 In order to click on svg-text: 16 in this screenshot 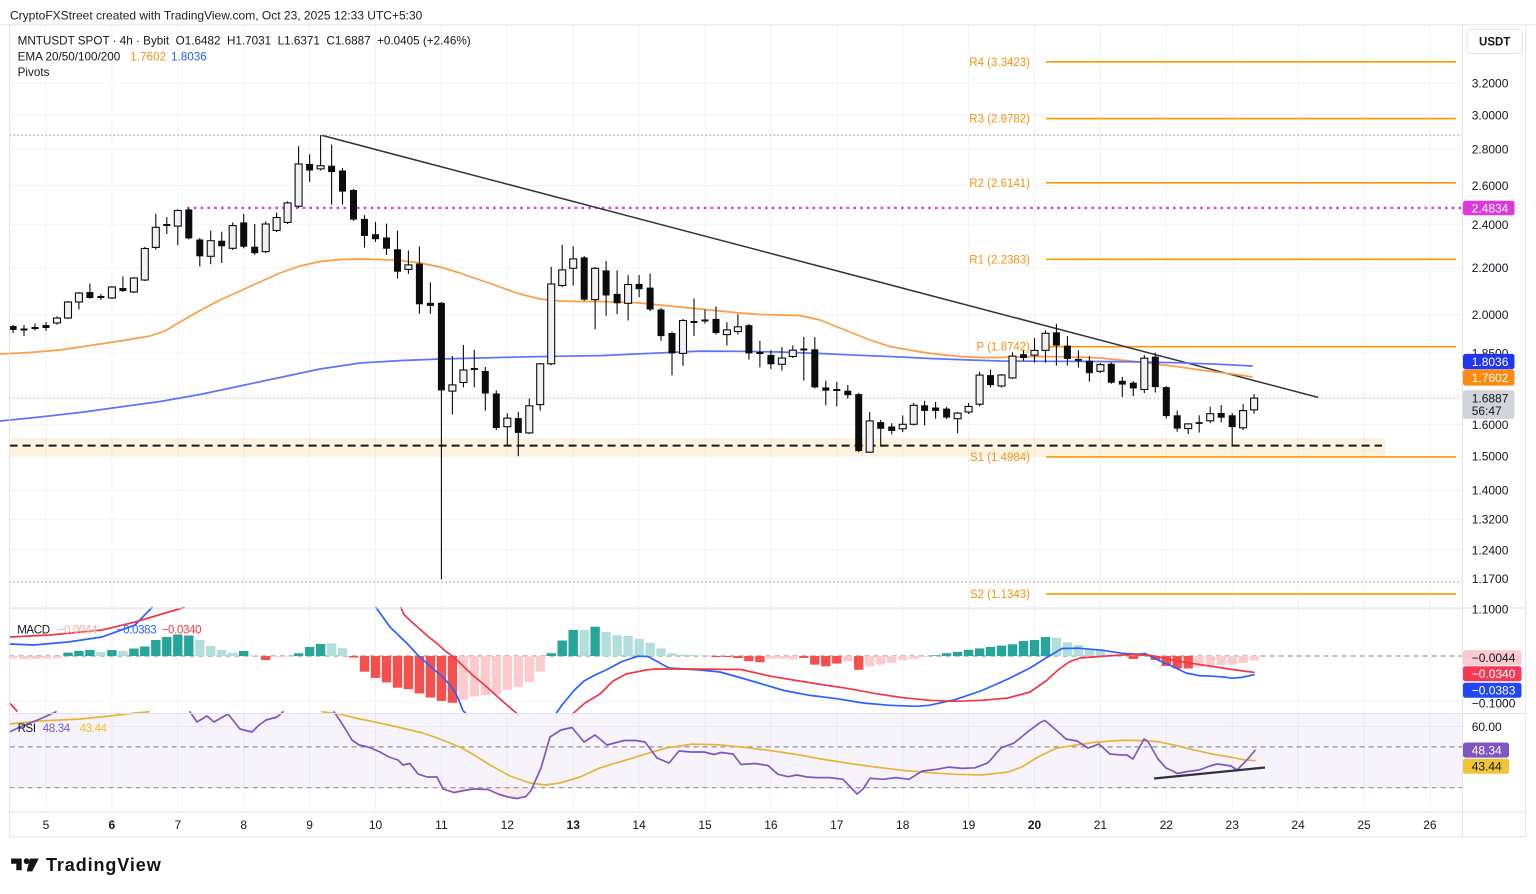, I will do `click(771, 825)`.